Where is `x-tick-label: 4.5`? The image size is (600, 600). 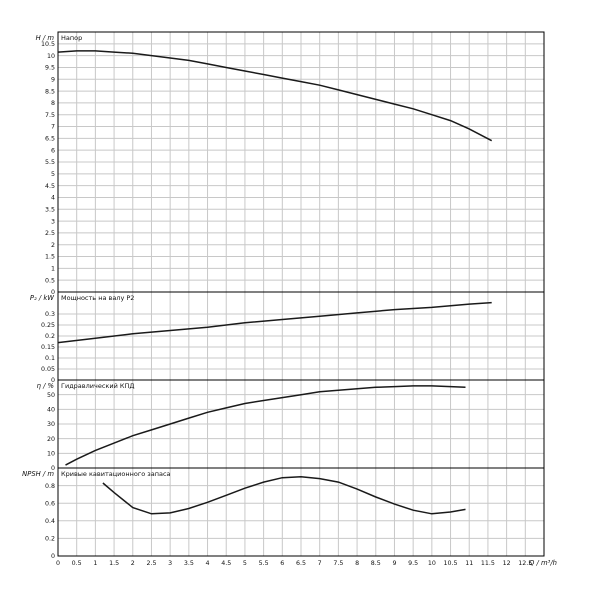
x-tick-label: 4.5 is located at coordinates (226, 563).